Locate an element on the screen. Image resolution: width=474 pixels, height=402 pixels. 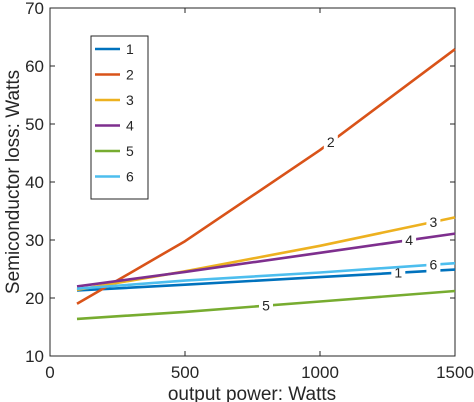
series-4-inline-label: 4 is located at coordinates (409, 240).